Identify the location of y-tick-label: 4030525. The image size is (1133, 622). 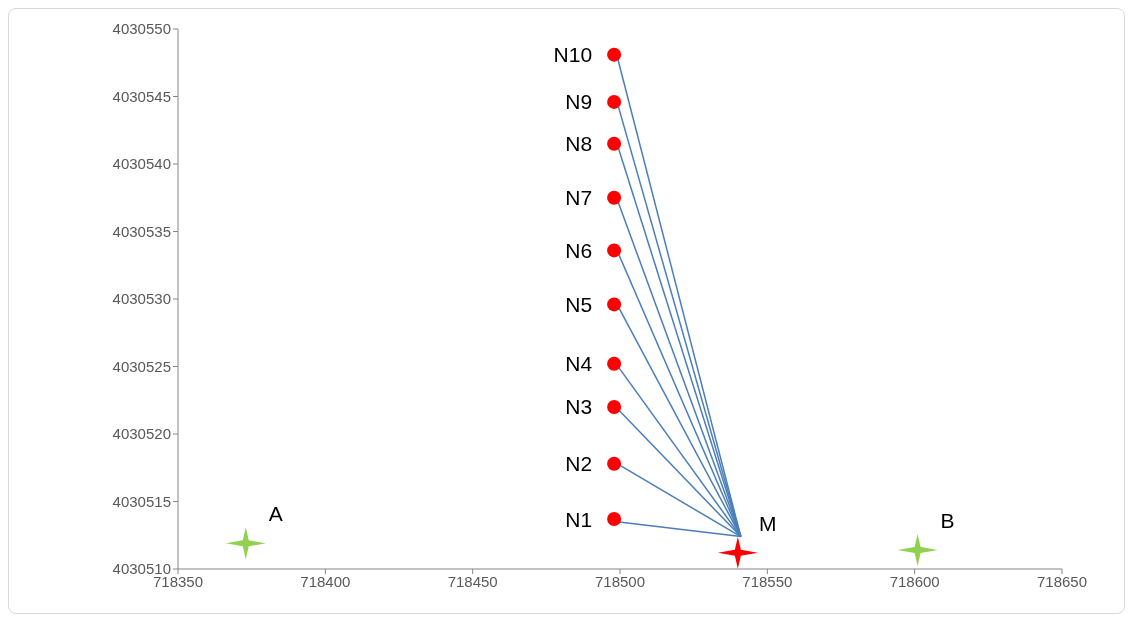
(141, 366).